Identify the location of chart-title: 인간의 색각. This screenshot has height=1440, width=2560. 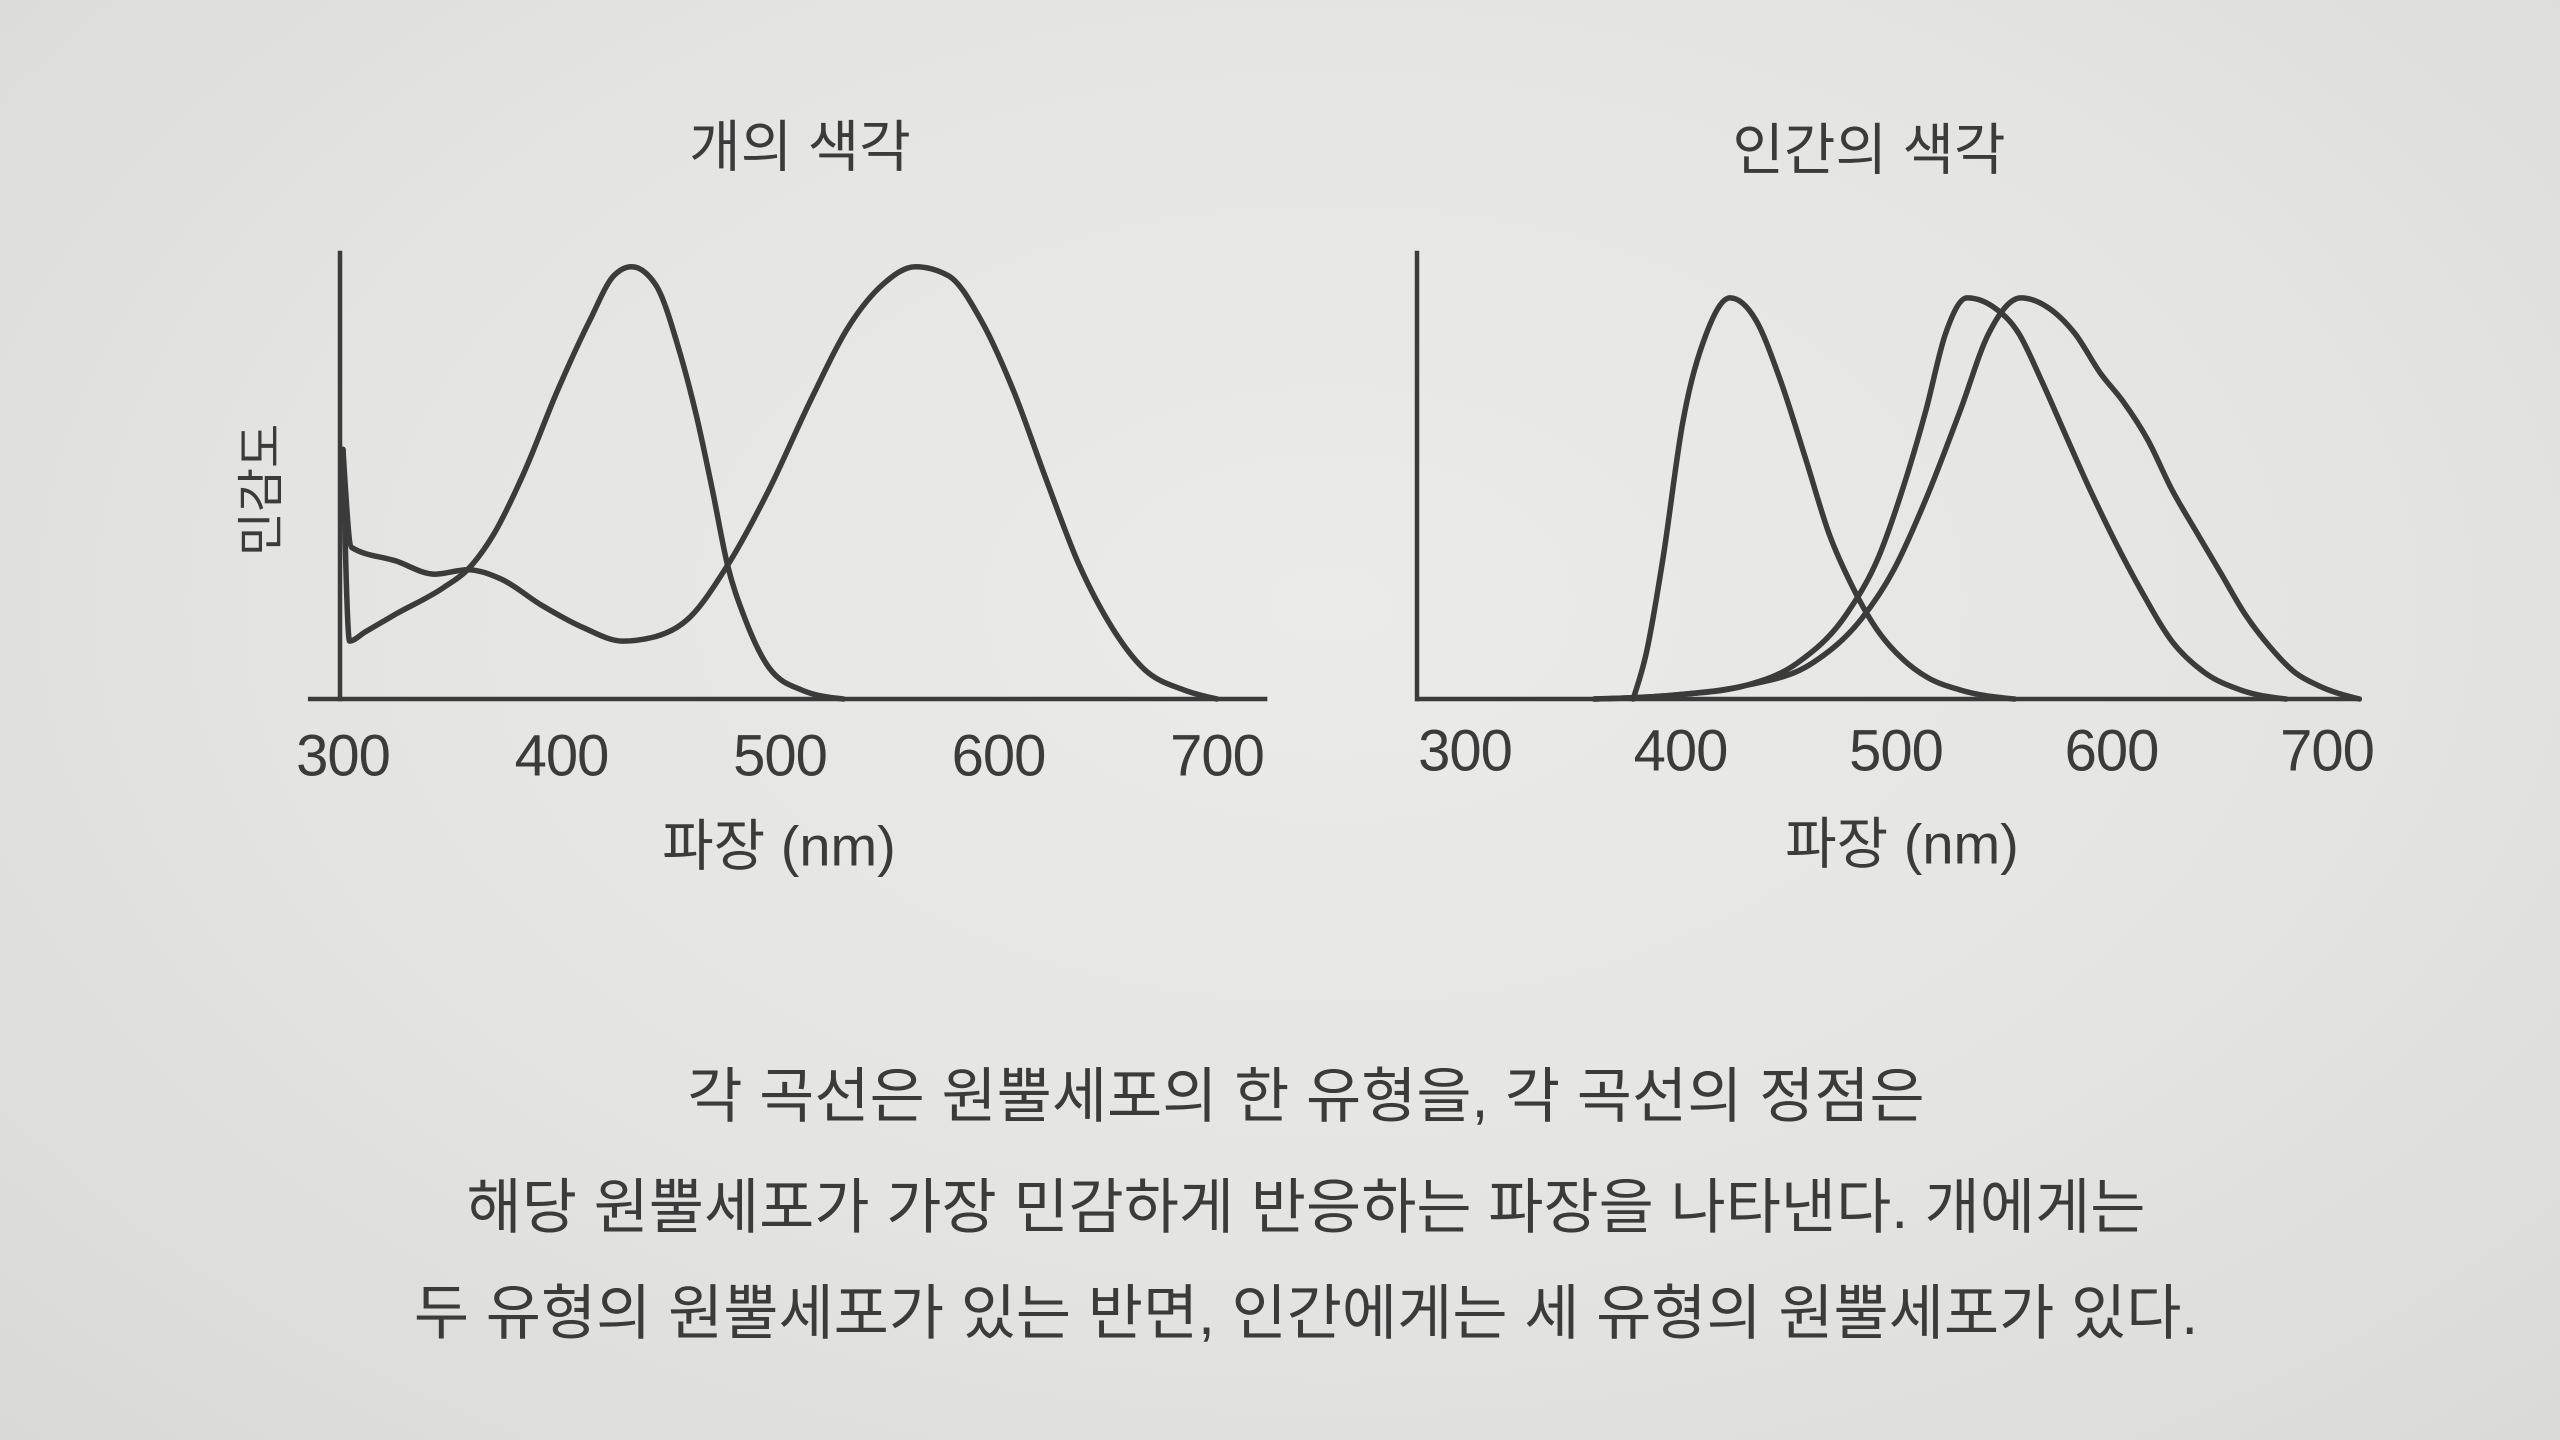
(1868, 150).